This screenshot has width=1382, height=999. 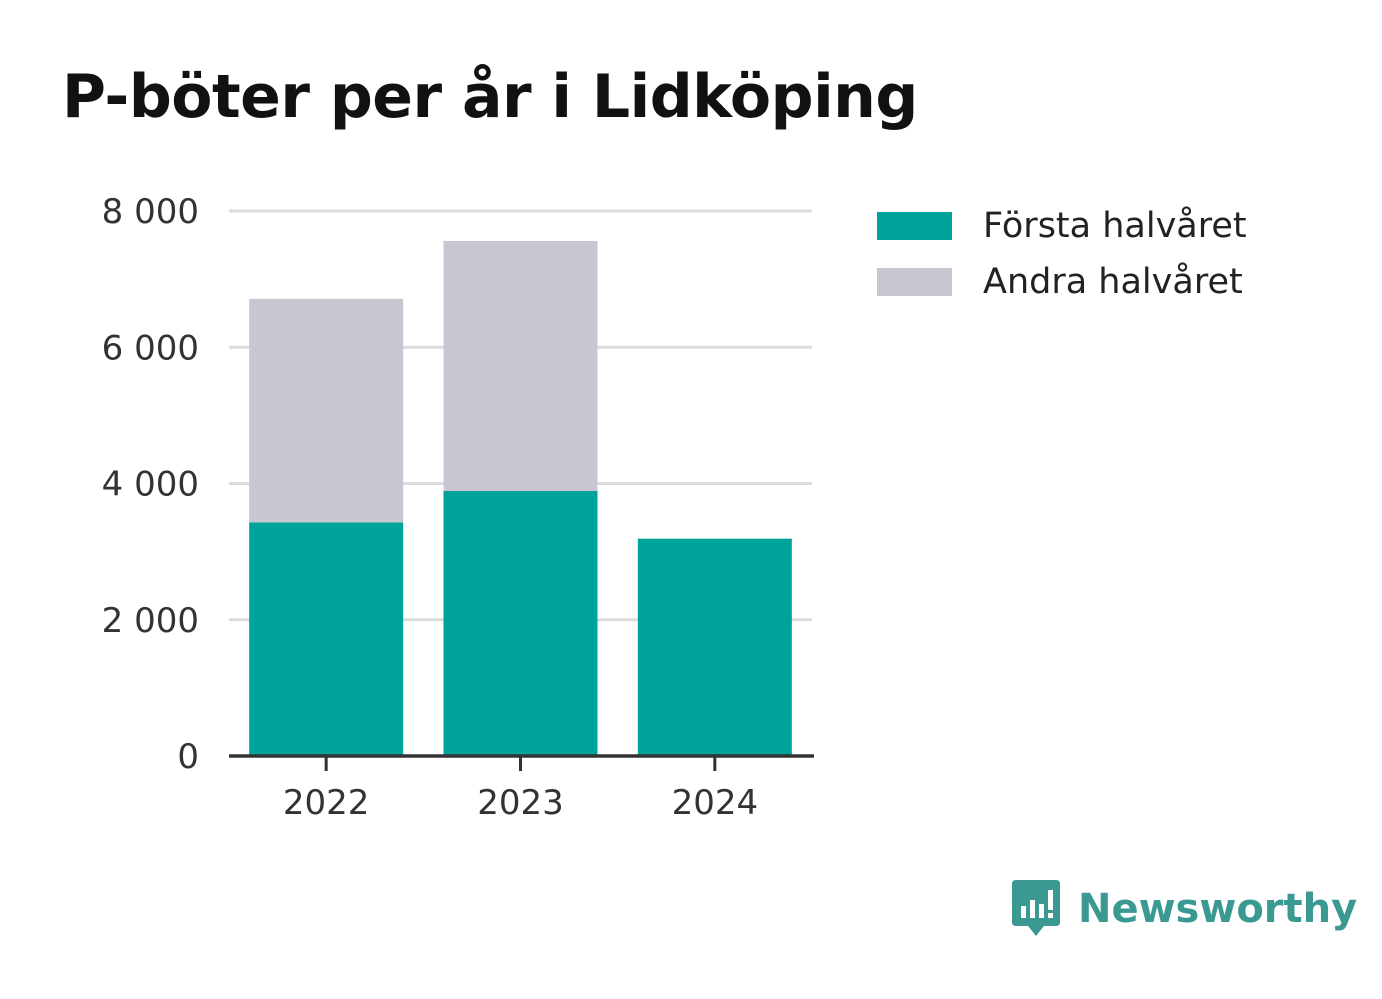 I want to click on x-tick-label-2024: 2024, so click(x=715, y=803).